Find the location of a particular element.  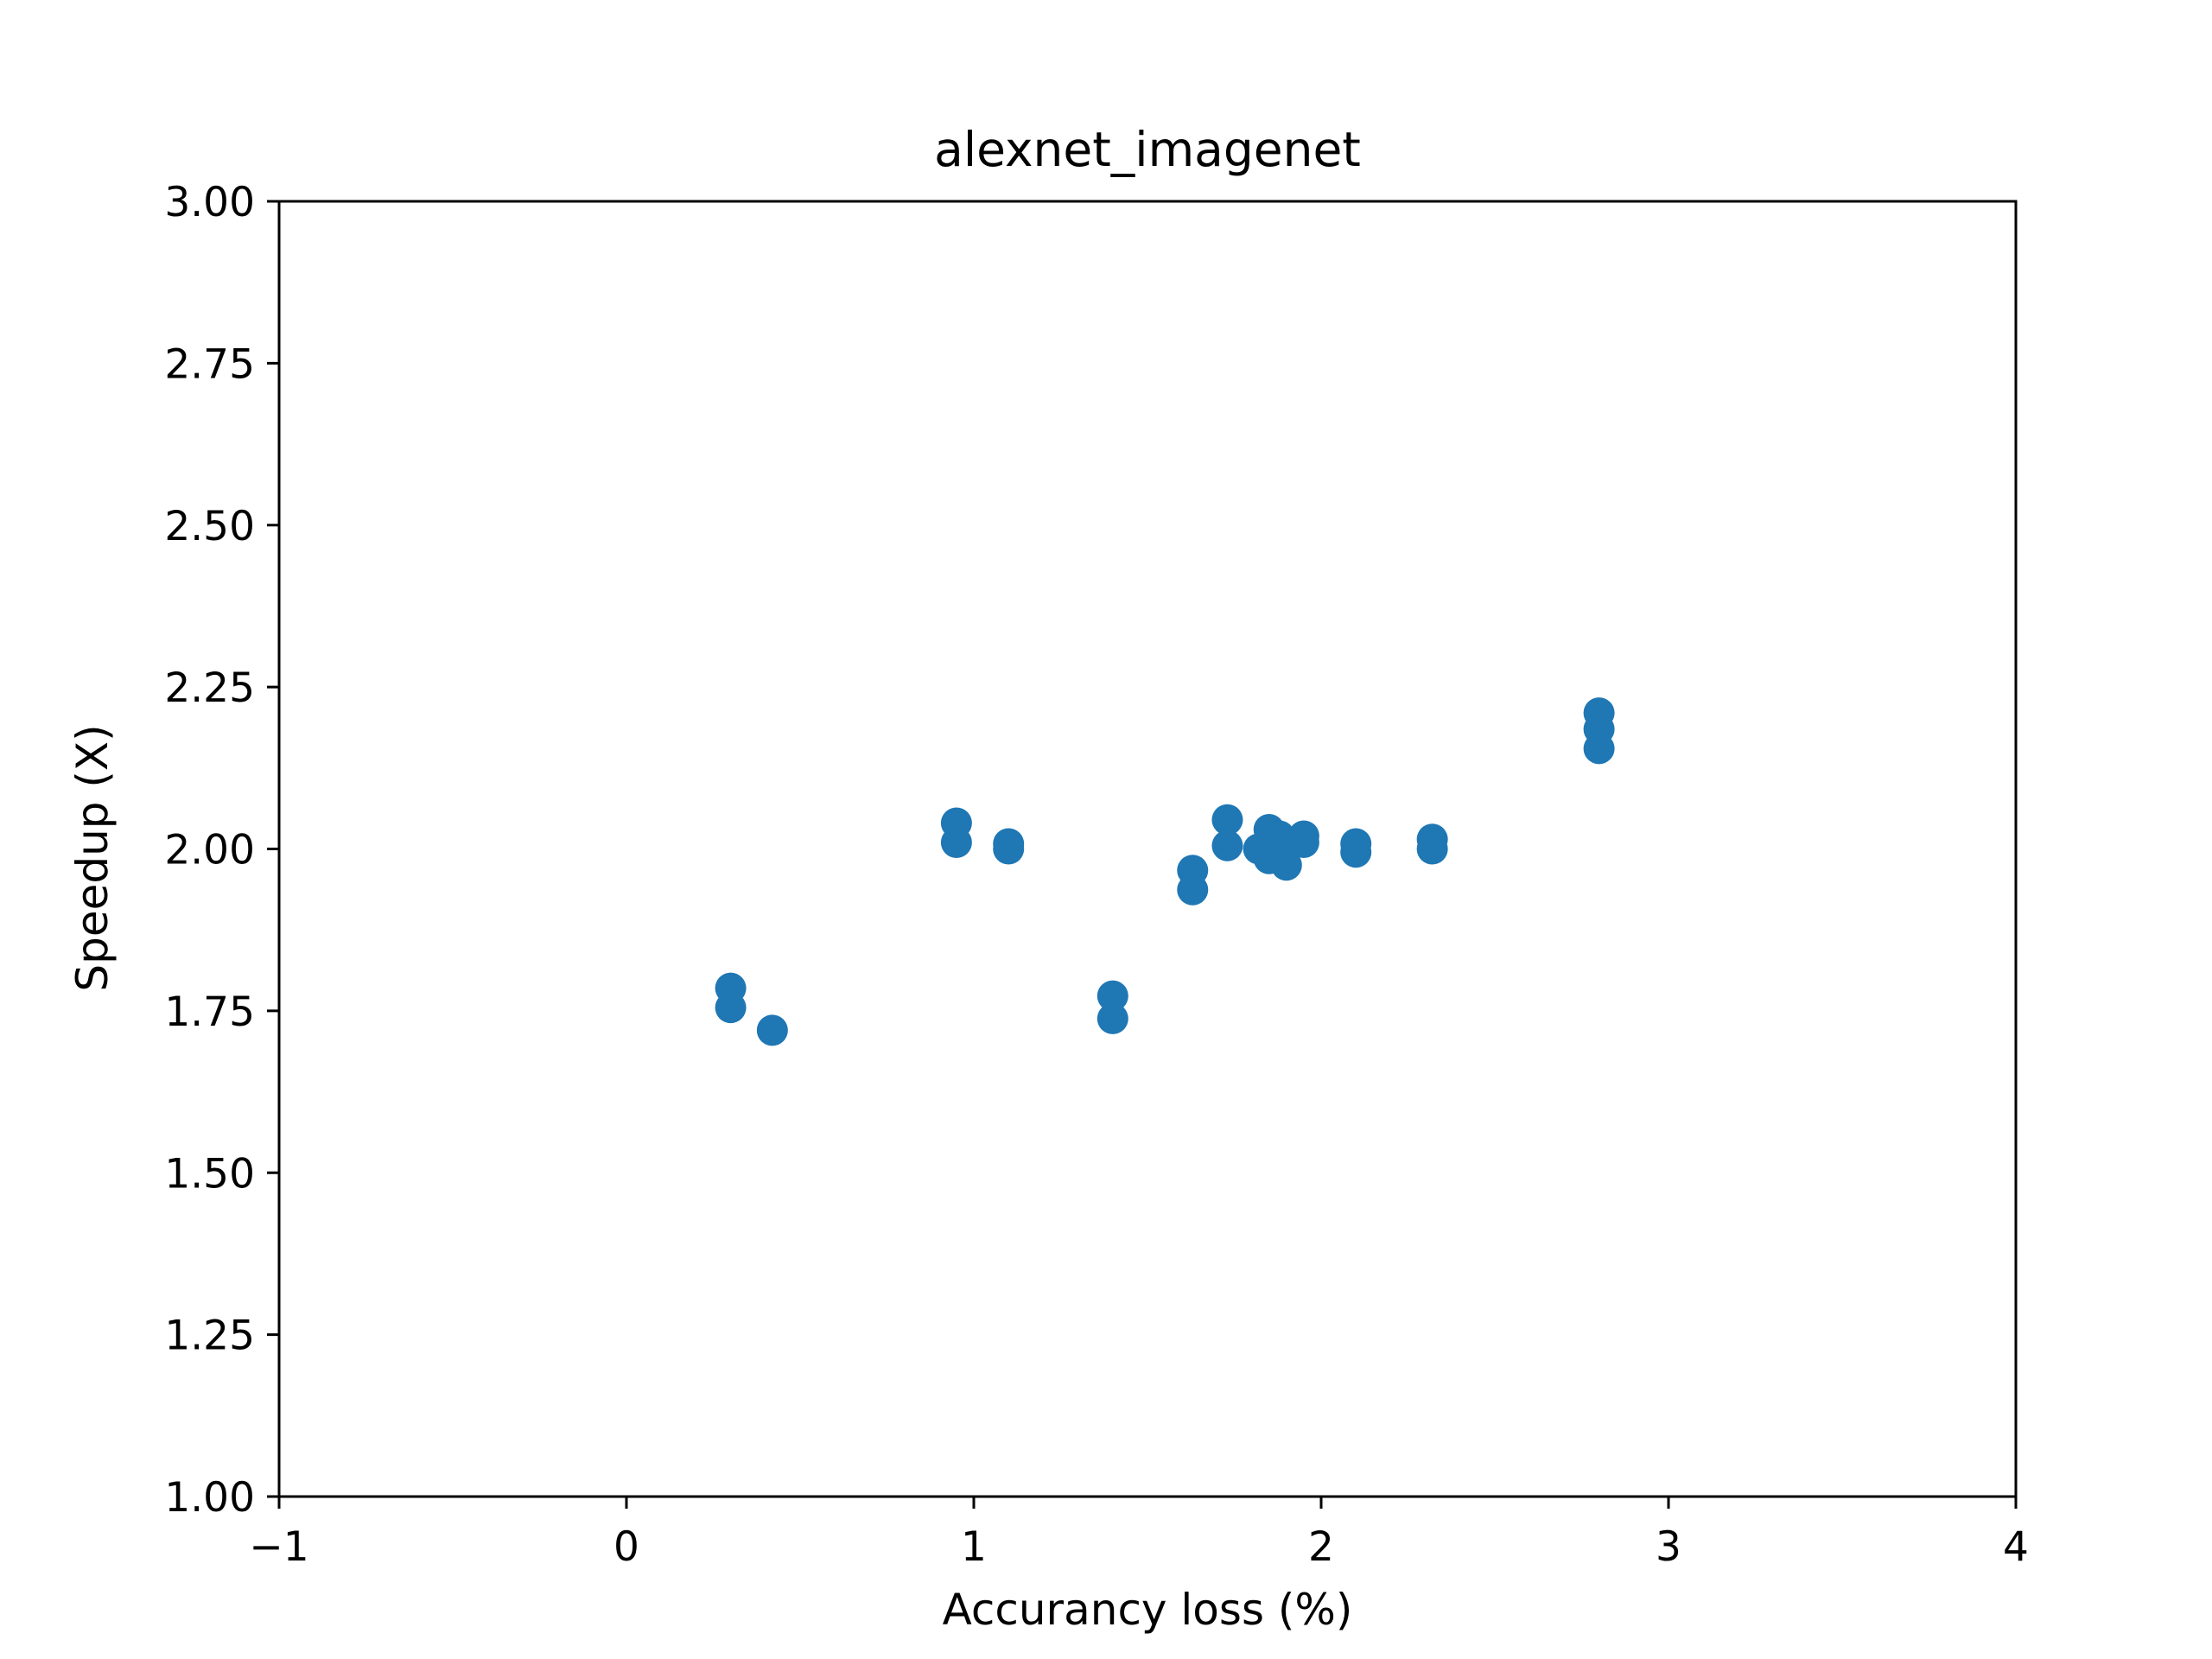

x-tick-label: −1 is located at coordinates (278, 1547).